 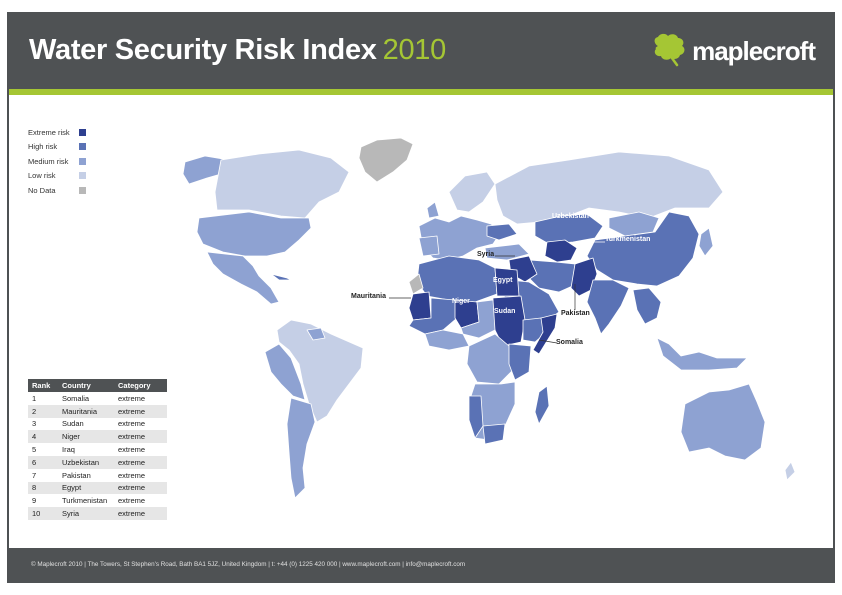 I want to click on column-header-country: Country, so click(x=86, y=385).